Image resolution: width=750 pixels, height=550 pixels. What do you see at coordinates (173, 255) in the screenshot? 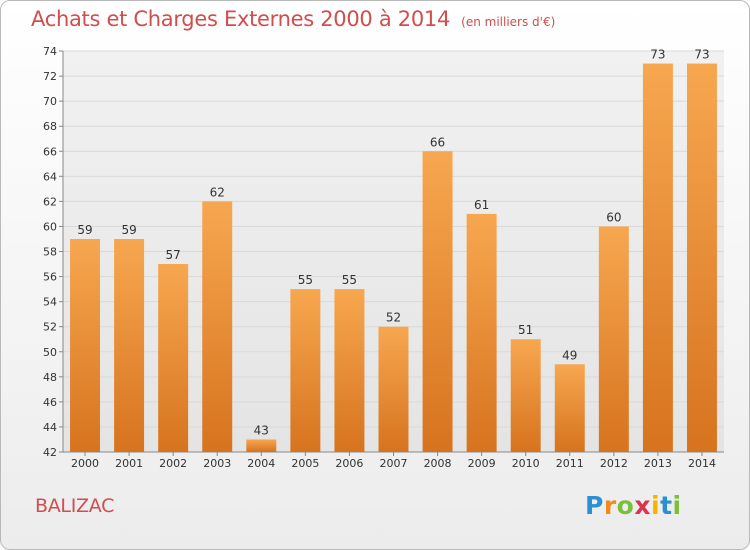
I see `data-label: 57` at bounding box center [173, 255].